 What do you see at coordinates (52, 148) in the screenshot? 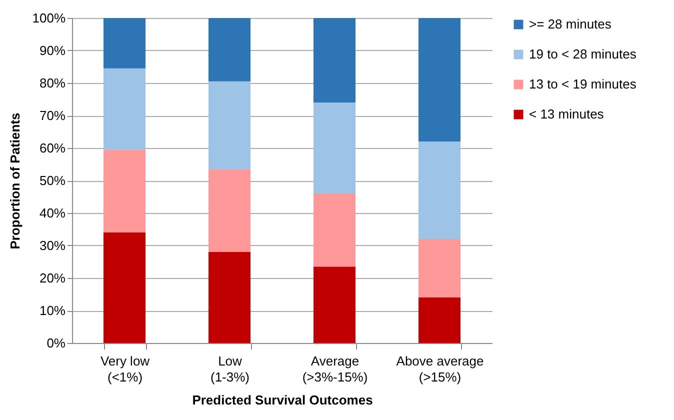
I see `y-tick-label: 60%` at bounding box center [52, 148].